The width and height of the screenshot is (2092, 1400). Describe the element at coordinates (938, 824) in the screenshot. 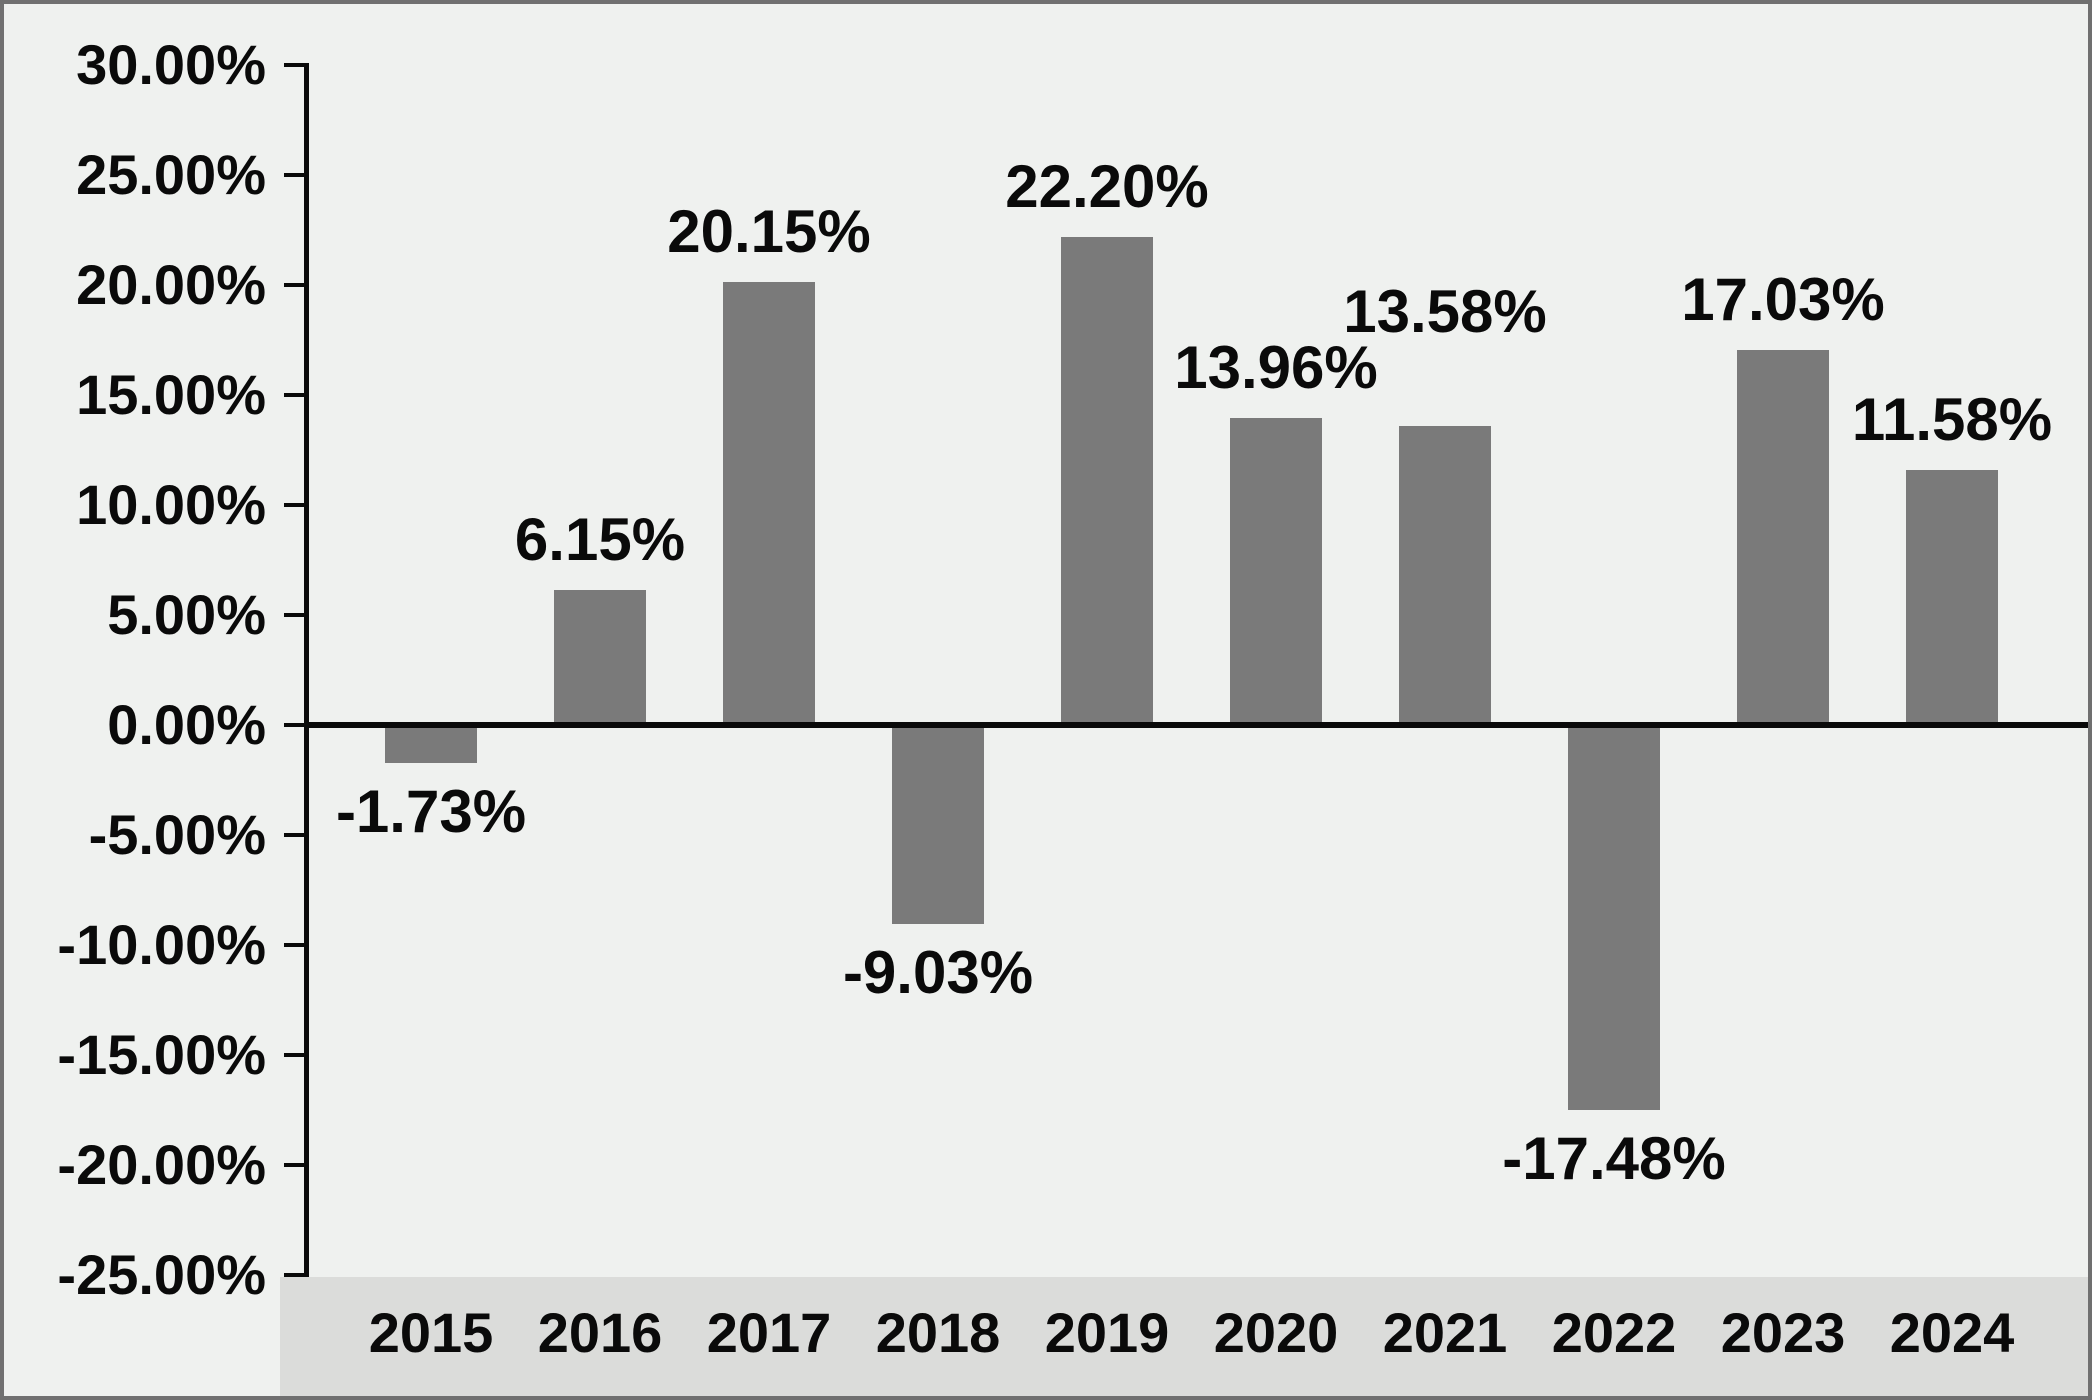

I see `bar-2018` at that location.